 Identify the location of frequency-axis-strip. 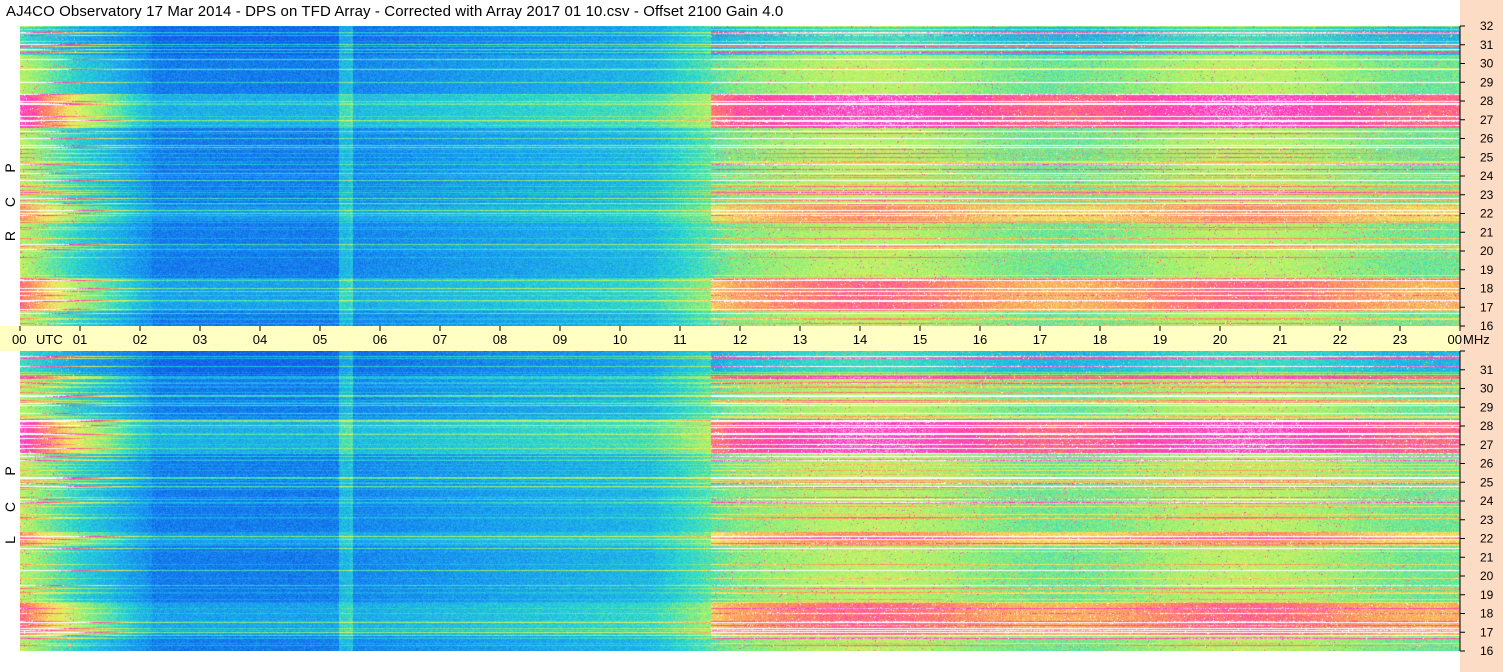
(1481, 336).